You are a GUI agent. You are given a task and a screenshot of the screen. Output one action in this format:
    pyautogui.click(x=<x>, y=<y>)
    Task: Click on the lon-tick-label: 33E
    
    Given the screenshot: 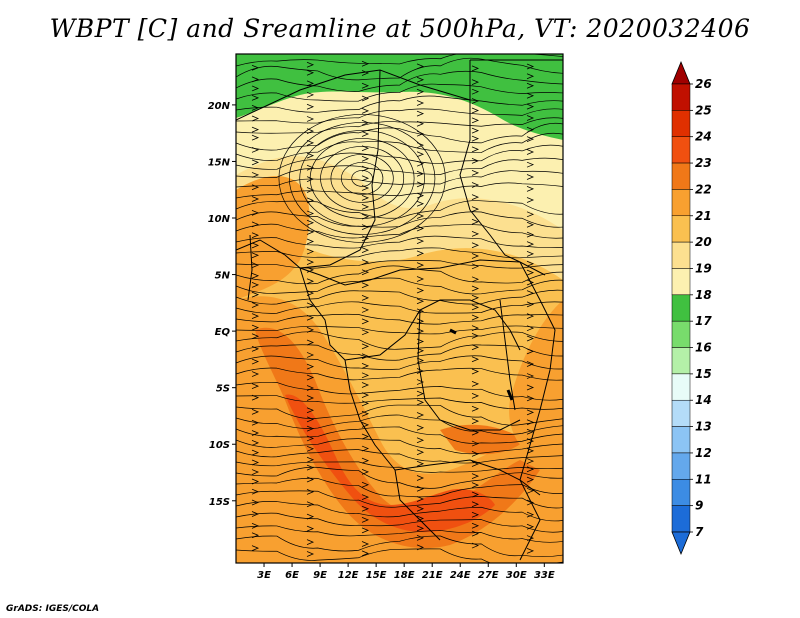 What is the action you would take?
    pyautogui.click(x=544, y=575)
    